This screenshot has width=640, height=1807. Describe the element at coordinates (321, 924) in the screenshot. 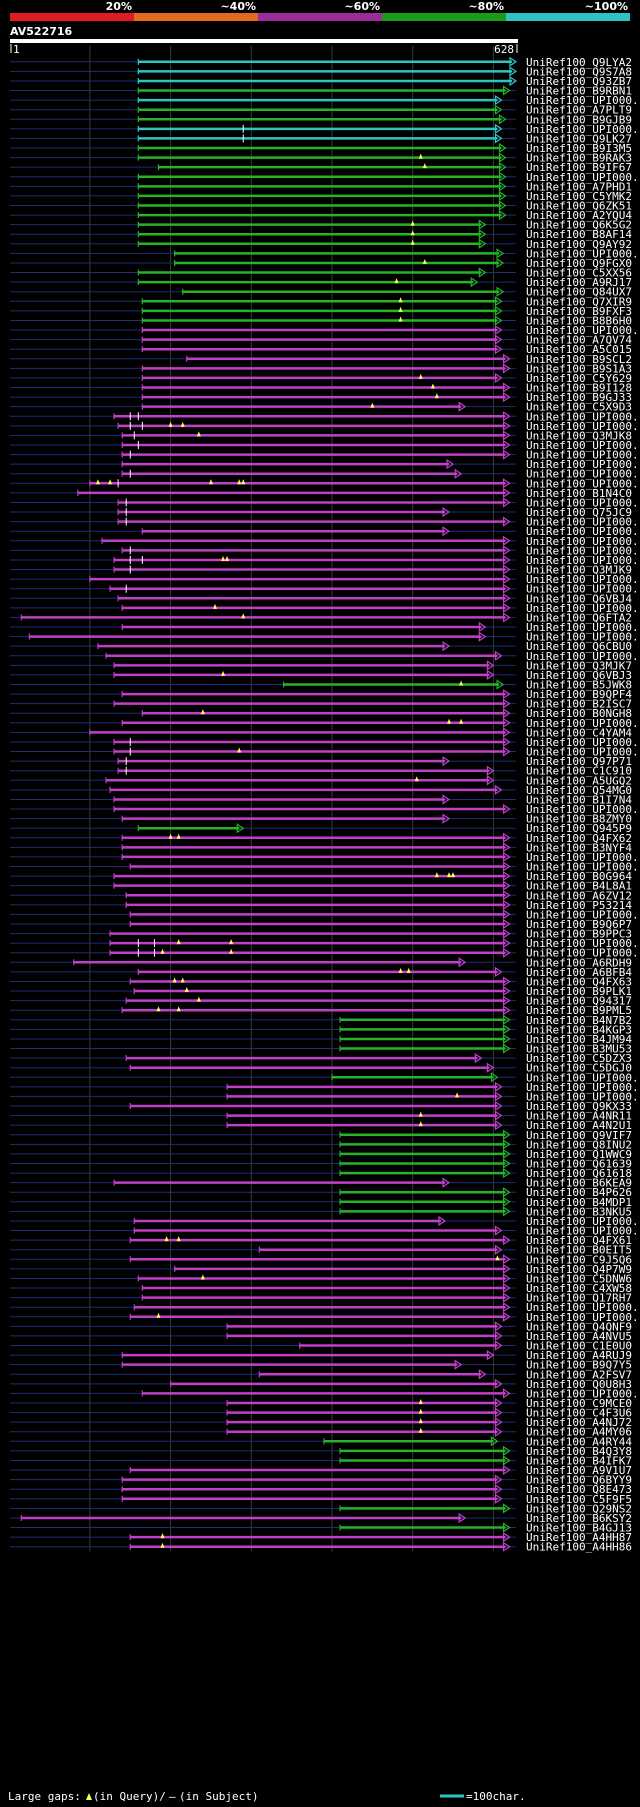

I see `hit-row: UniRef100_B9Q6P7` at that location.